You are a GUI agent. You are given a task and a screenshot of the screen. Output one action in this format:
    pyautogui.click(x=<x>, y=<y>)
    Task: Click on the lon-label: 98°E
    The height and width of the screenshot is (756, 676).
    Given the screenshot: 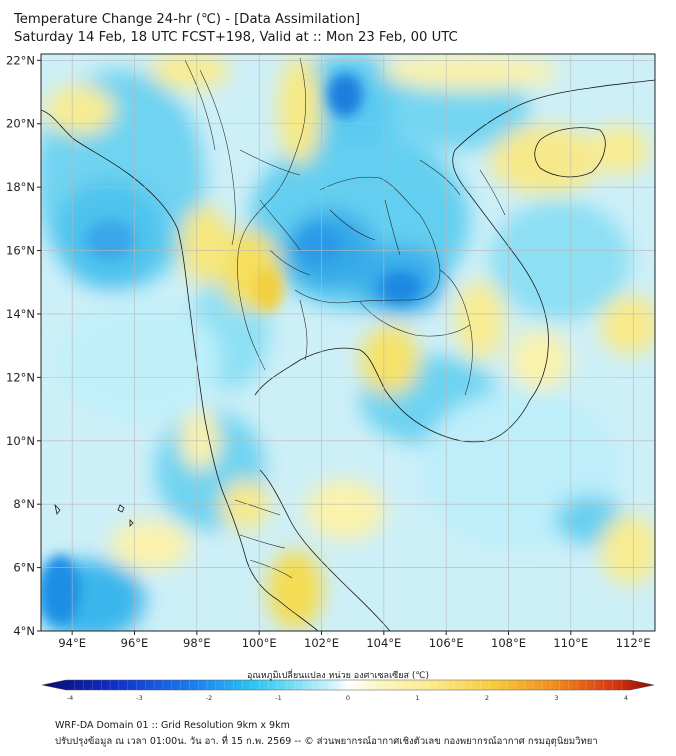 What is the action you would take?
    pyautogui.click(x=197, y=643)
    